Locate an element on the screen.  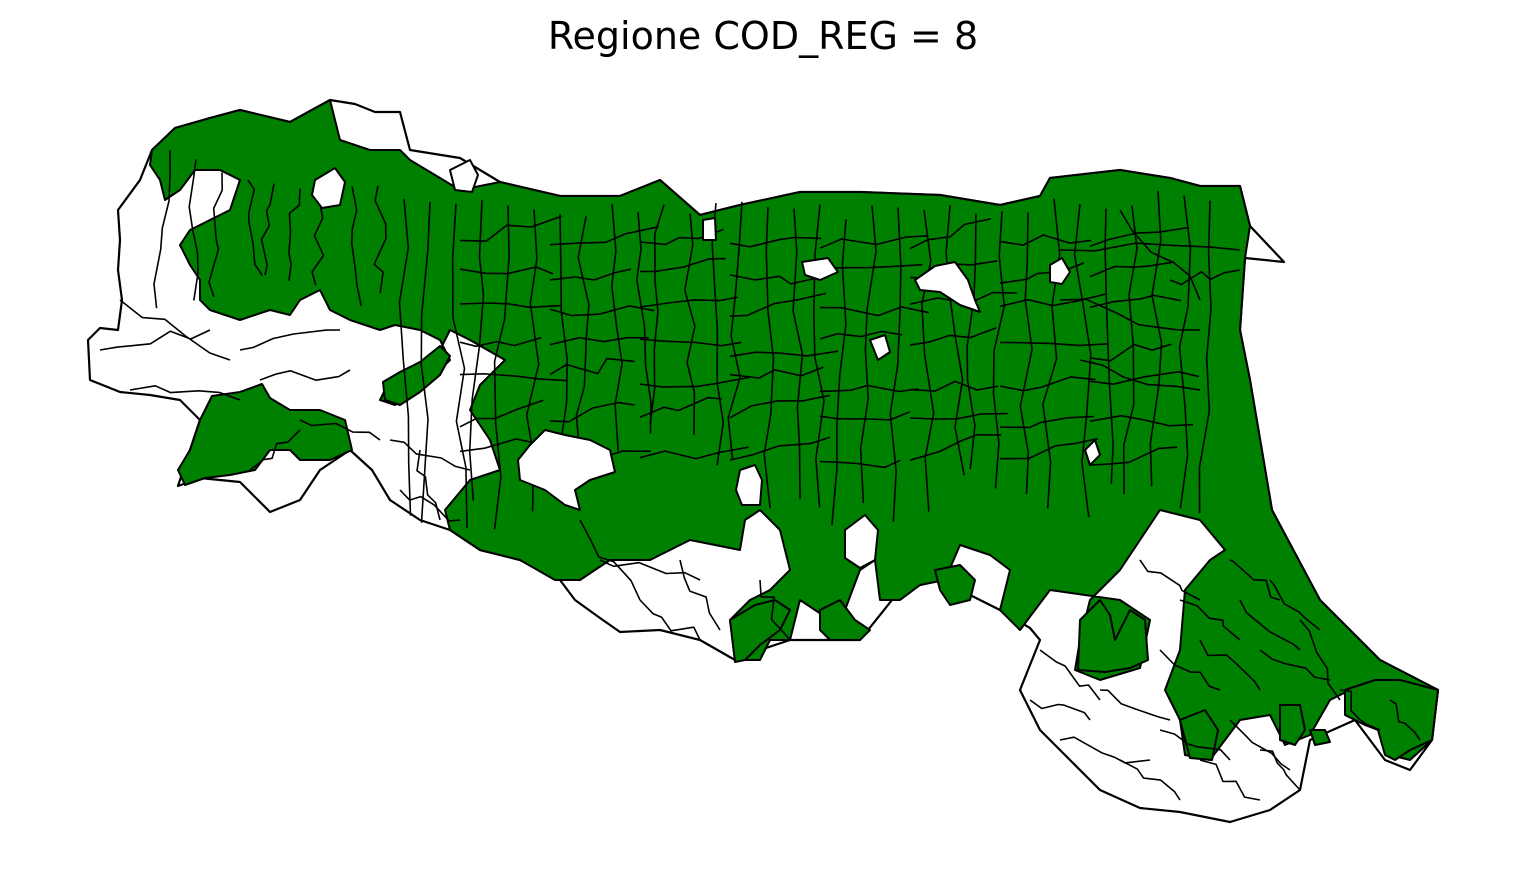
municipality-boundary-v2 is located at coordinates (193, 230).